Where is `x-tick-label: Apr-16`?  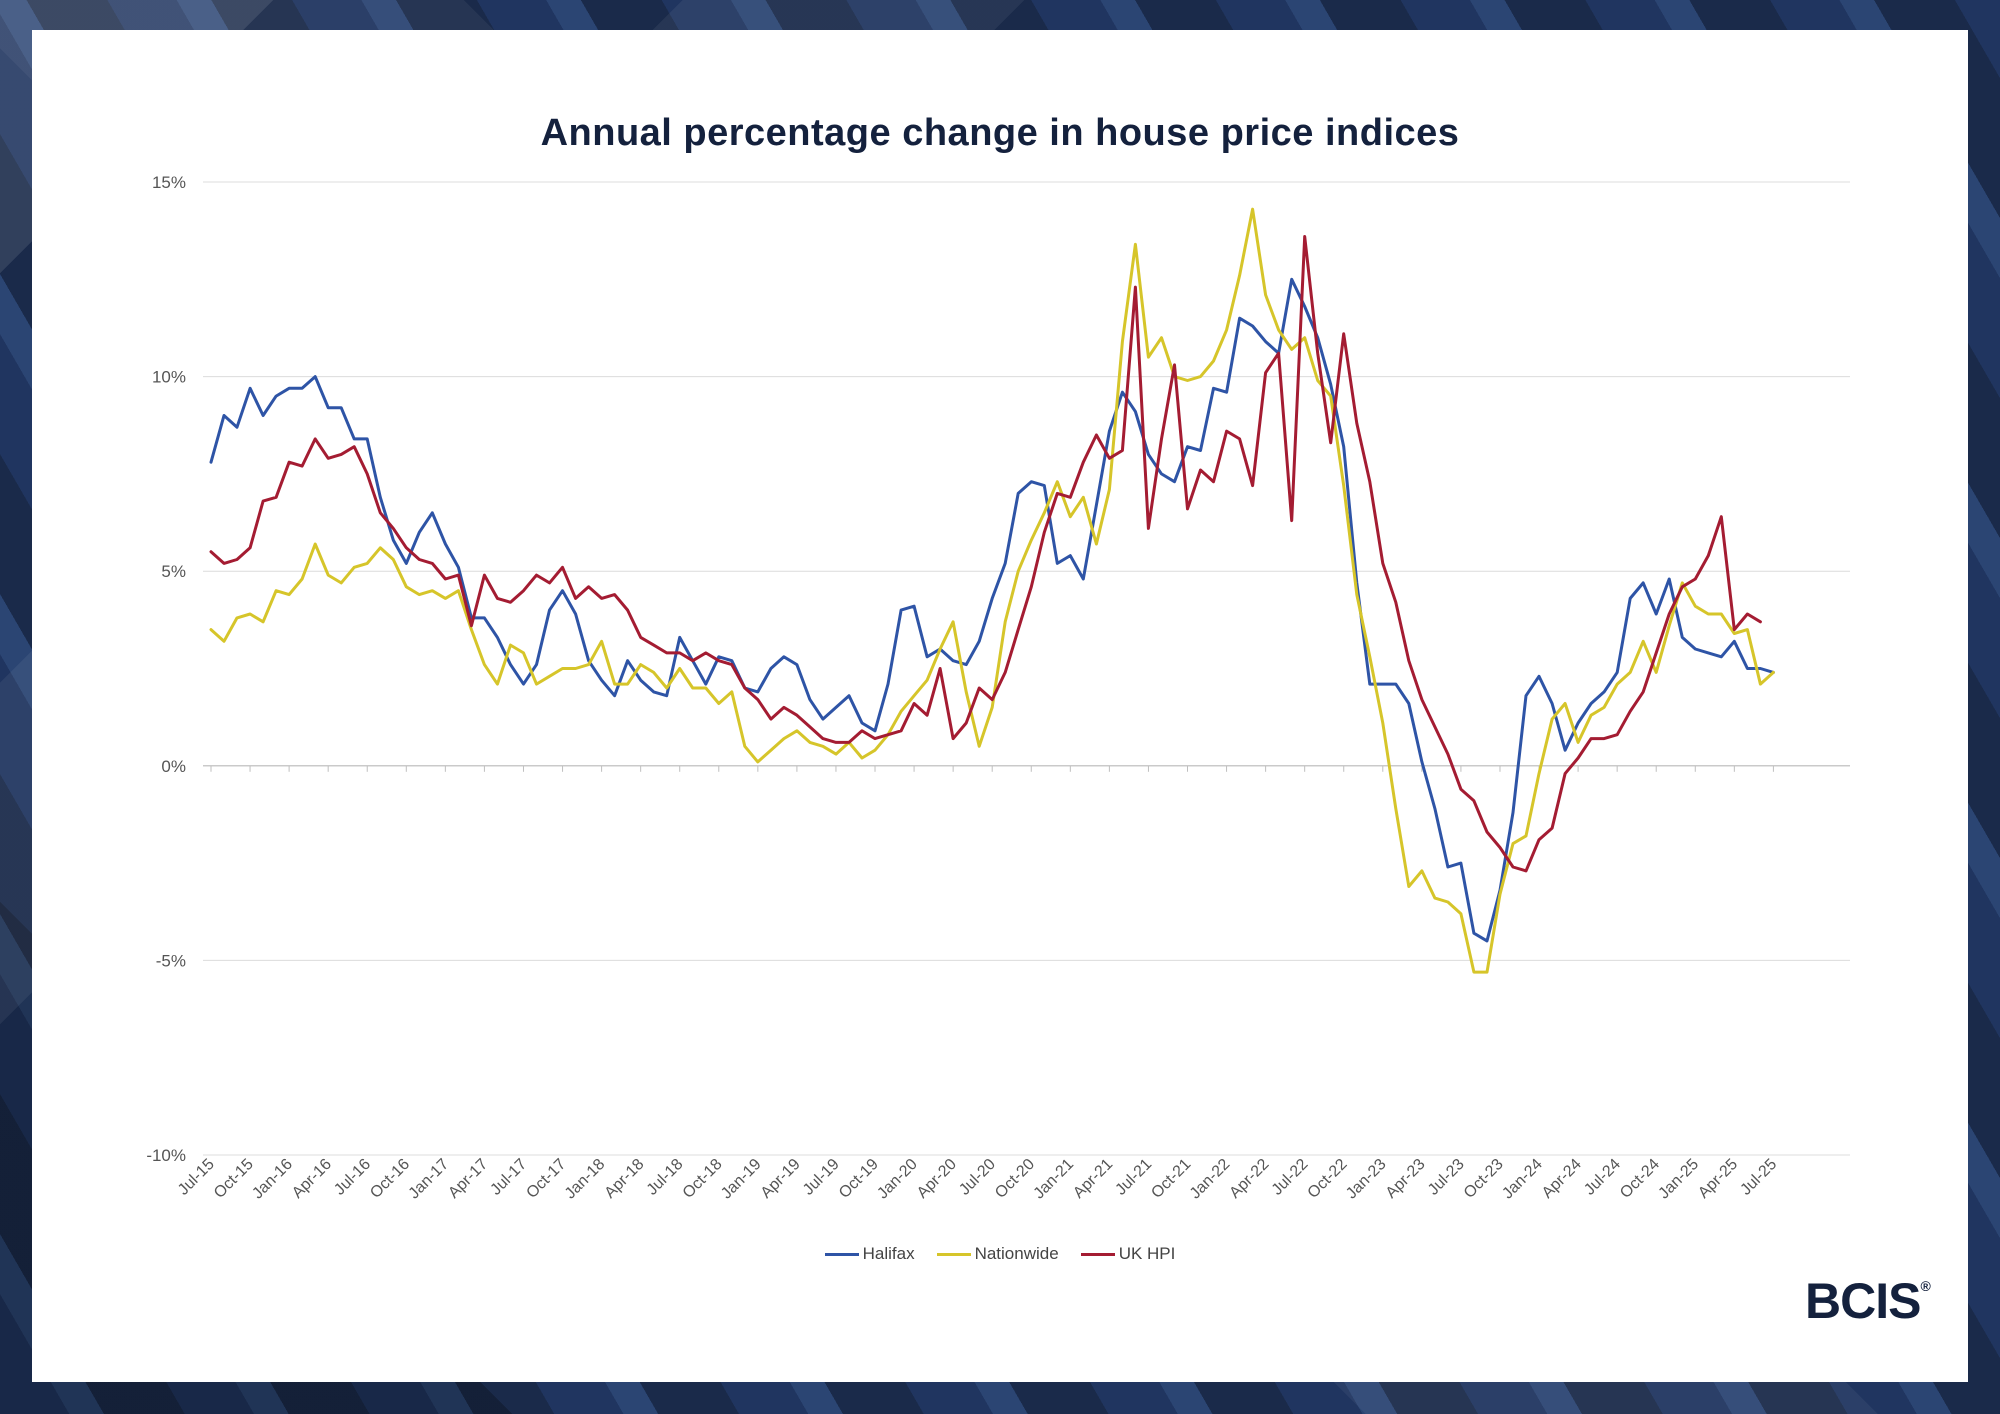
x-tick-label: Apr-16 is located at coordinates (312, 1179).